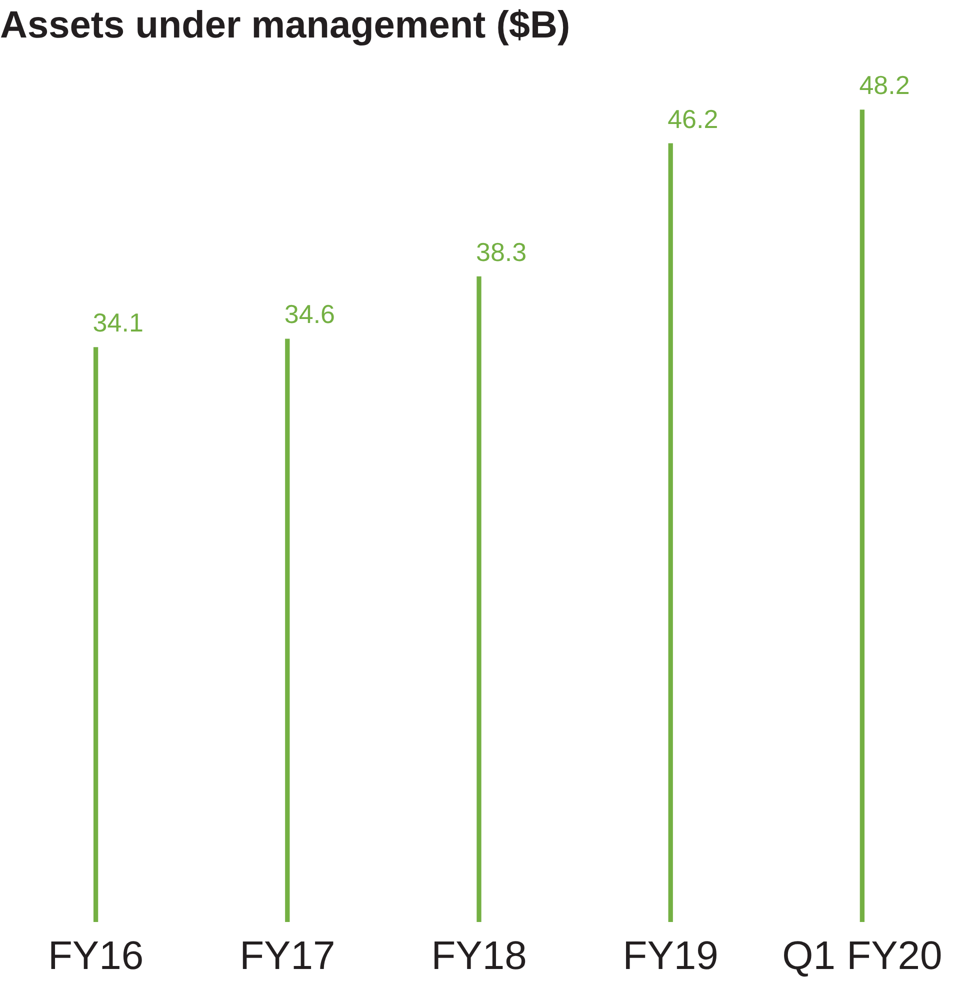  I want to click on chart-title: Assets under management ($B), so click(285, 25).